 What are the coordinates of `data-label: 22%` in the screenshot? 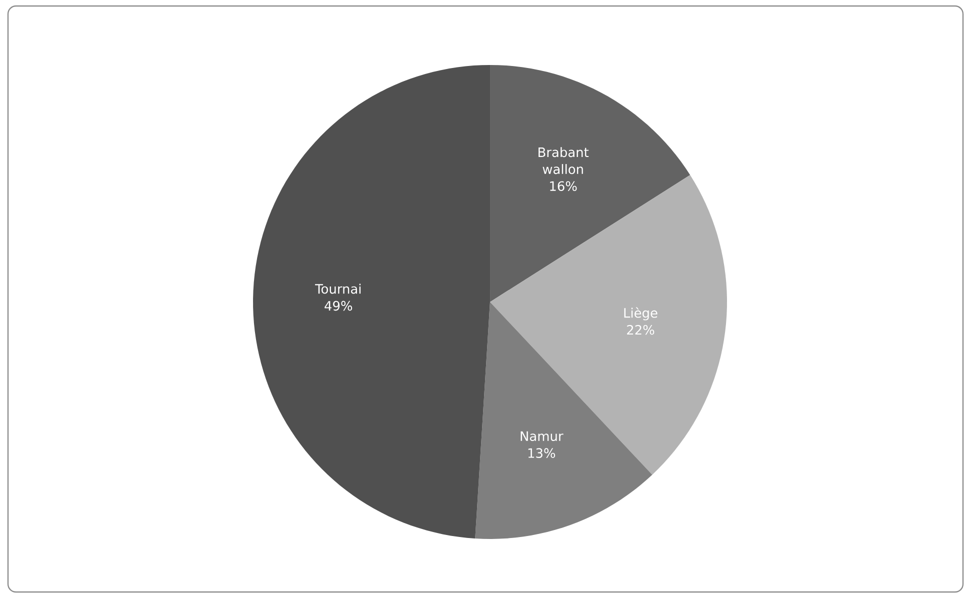 It's located at (640, 329).